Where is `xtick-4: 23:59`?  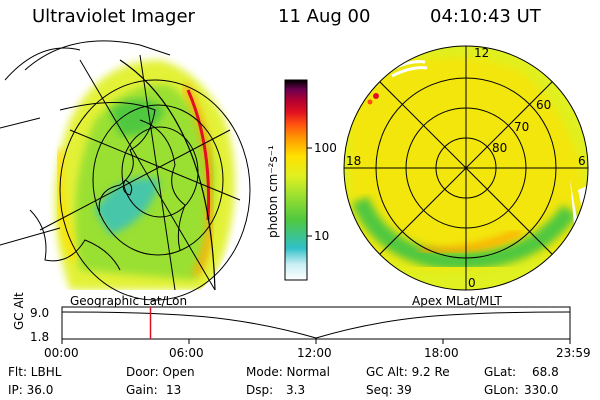
xtick-4: 23:59 is located at coordinates (573, 353).